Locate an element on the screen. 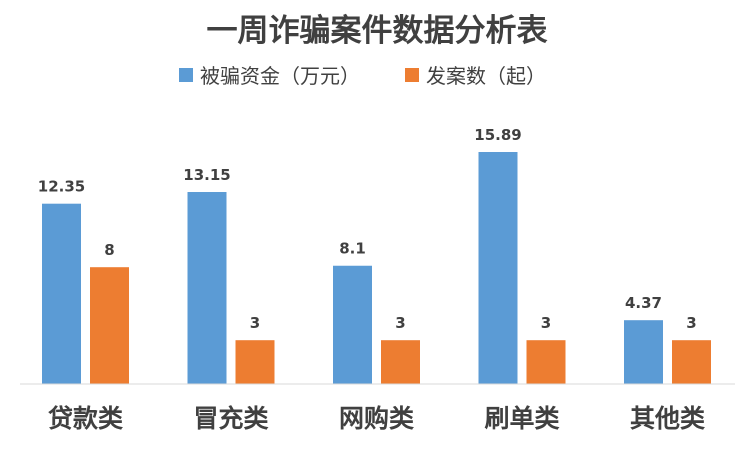 The width and height of the screenshot is (755, 451). legend-label-funds: 被骗资金（万元） is located at coordinates (280, 76).